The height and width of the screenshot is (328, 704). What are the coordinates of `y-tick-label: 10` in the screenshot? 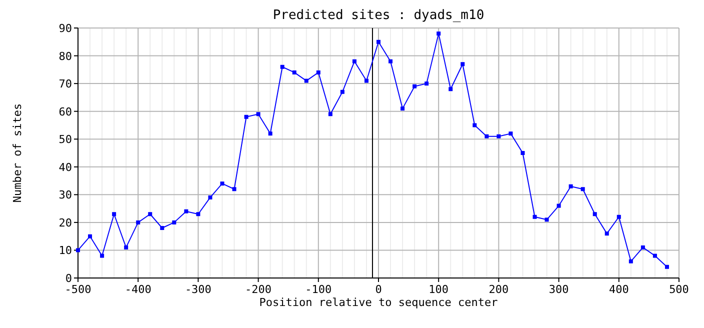 It's located at (65, 251).